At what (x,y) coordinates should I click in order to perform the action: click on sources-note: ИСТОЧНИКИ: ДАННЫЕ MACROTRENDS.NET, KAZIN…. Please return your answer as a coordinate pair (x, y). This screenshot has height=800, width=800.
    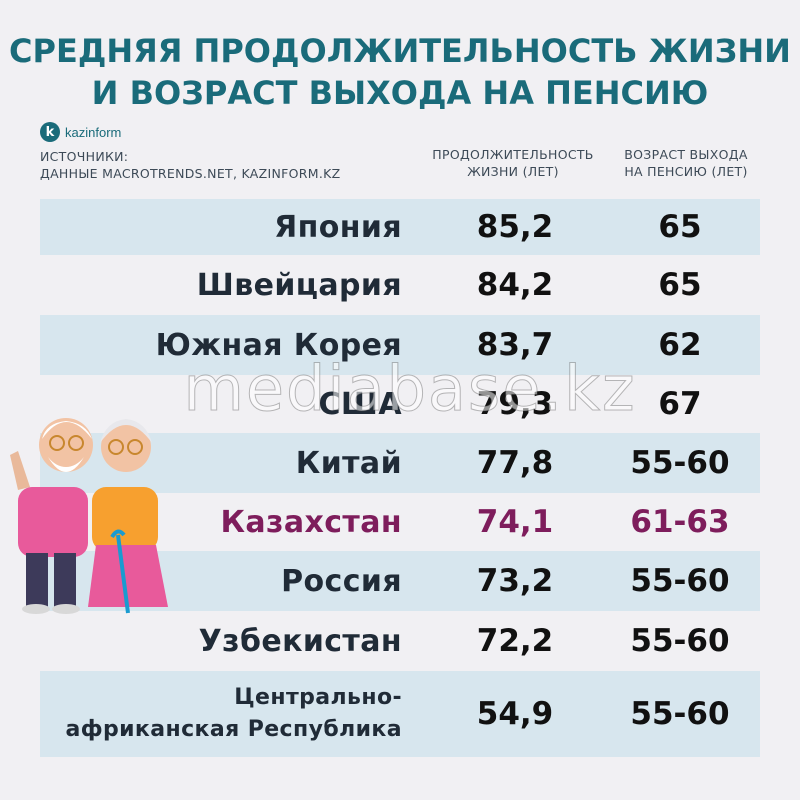
    Looking at the image, I should click on (190, 165).